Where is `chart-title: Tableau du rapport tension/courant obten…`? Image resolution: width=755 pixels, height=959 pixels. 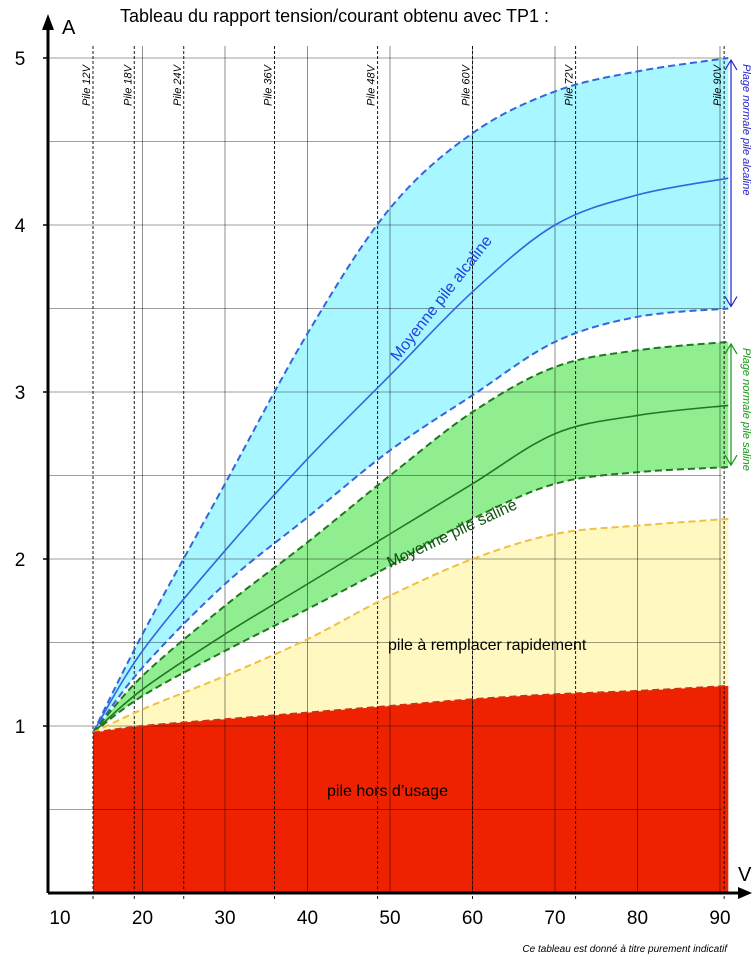
chart-title: Tableau du rapport tension/courant obten… is located at coordinates (334, 16).